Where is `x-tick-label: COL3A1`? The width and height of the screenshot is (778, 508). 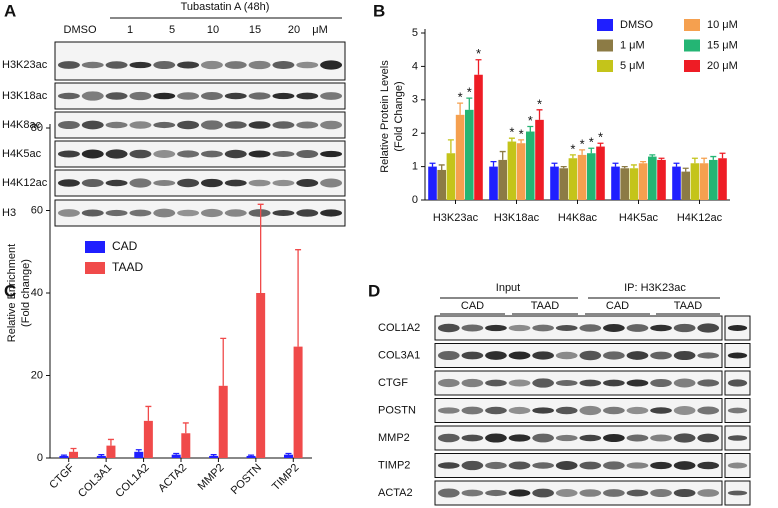 x-tick-label: COL3A1 is located at coordinates (95, 481).